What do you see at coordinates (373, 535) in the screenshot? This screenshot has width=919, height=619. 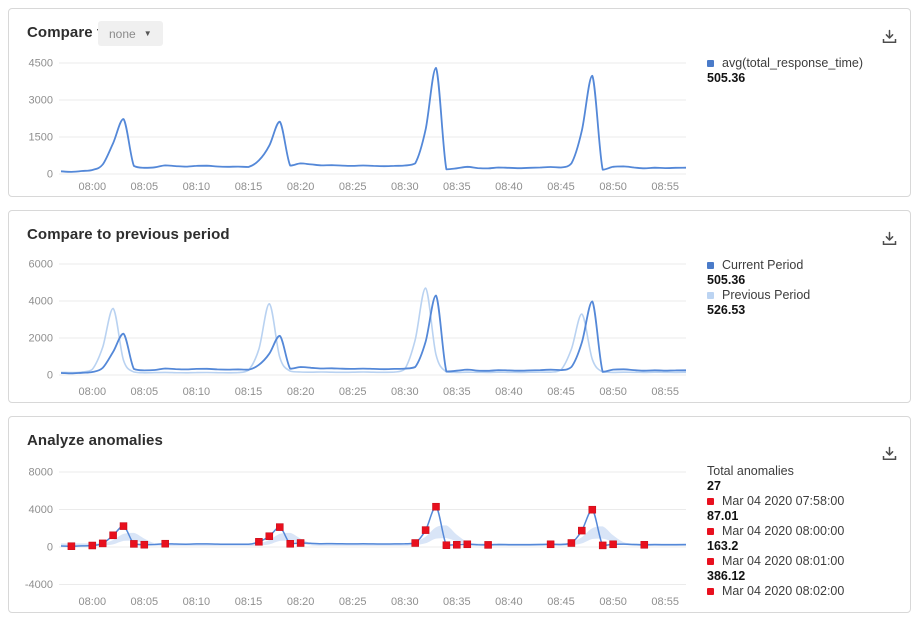 I see `confidence-band` at bounding box center [373, 535].